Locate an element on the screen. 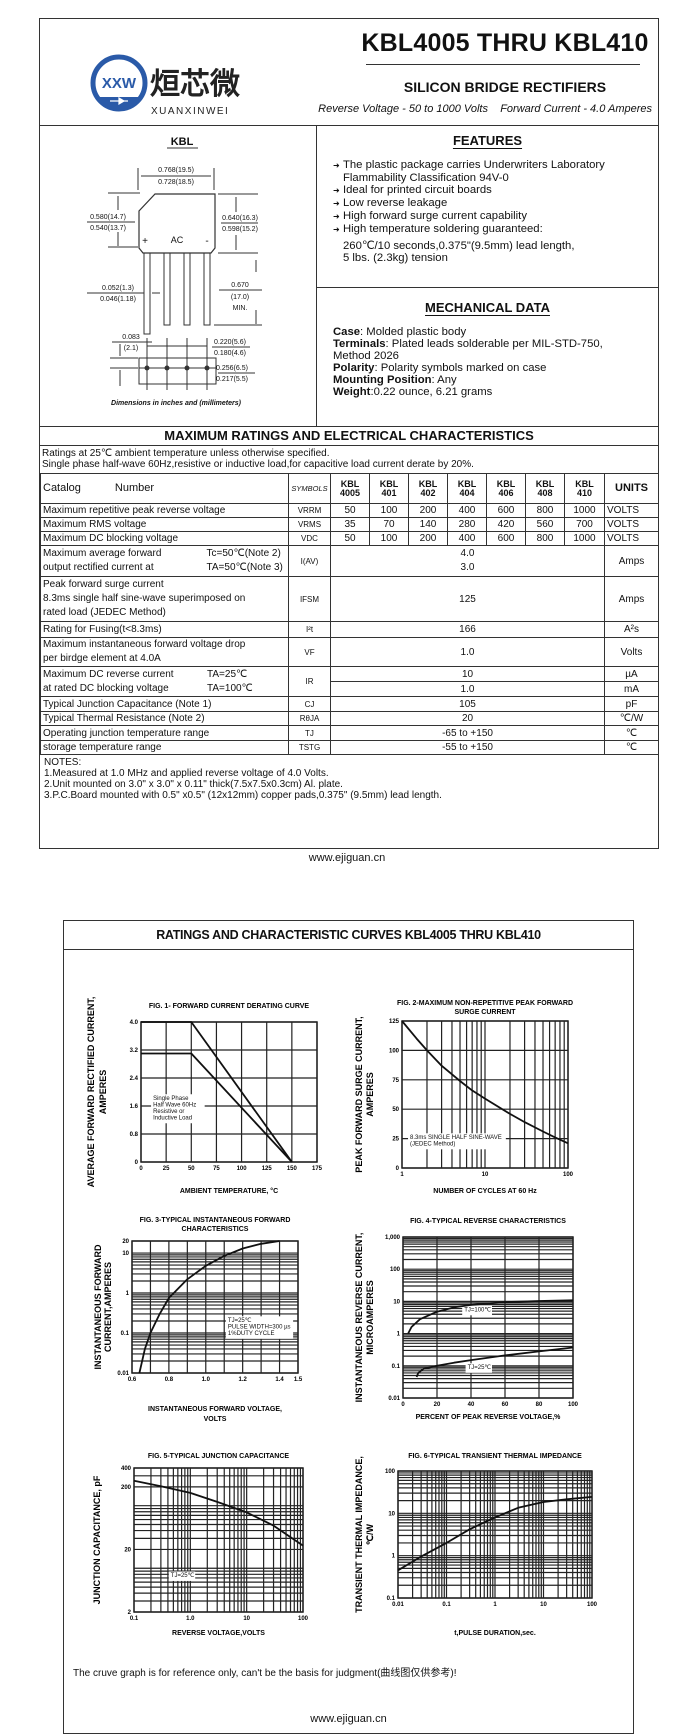 The width and height of the screenshot is (694, 1736). x-axis-label: t,PULSE DURATION,sec. is located at coordinates (495, 1633).